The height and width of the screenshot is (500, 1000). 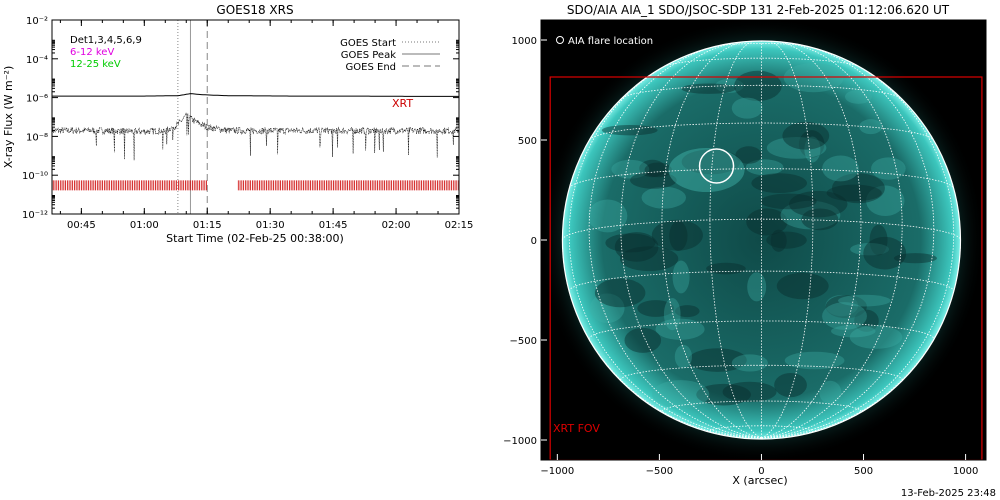 I want to click on y-tick-label: 10⁻¹², so click(x=35, y=215).